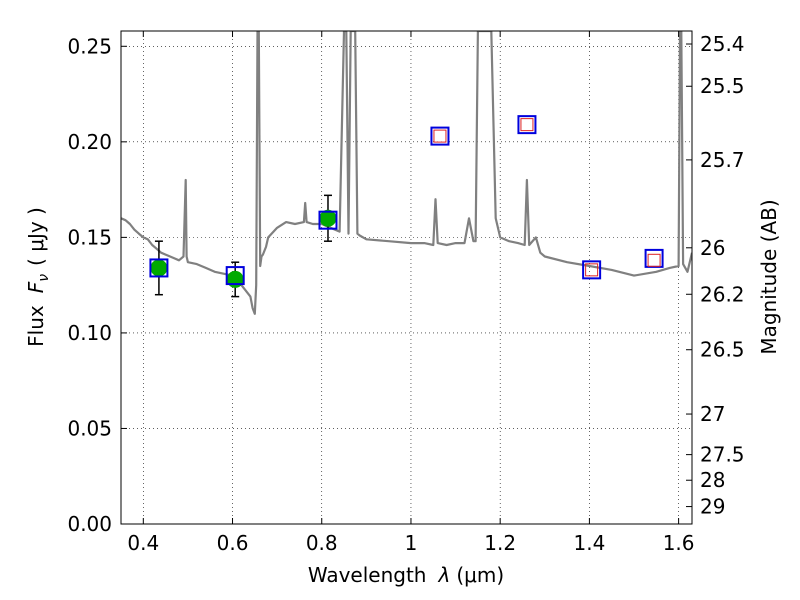  Describe the element at coordinates (712, 248) in the screenshot. I see `y2-tick-label: 26` at that location.